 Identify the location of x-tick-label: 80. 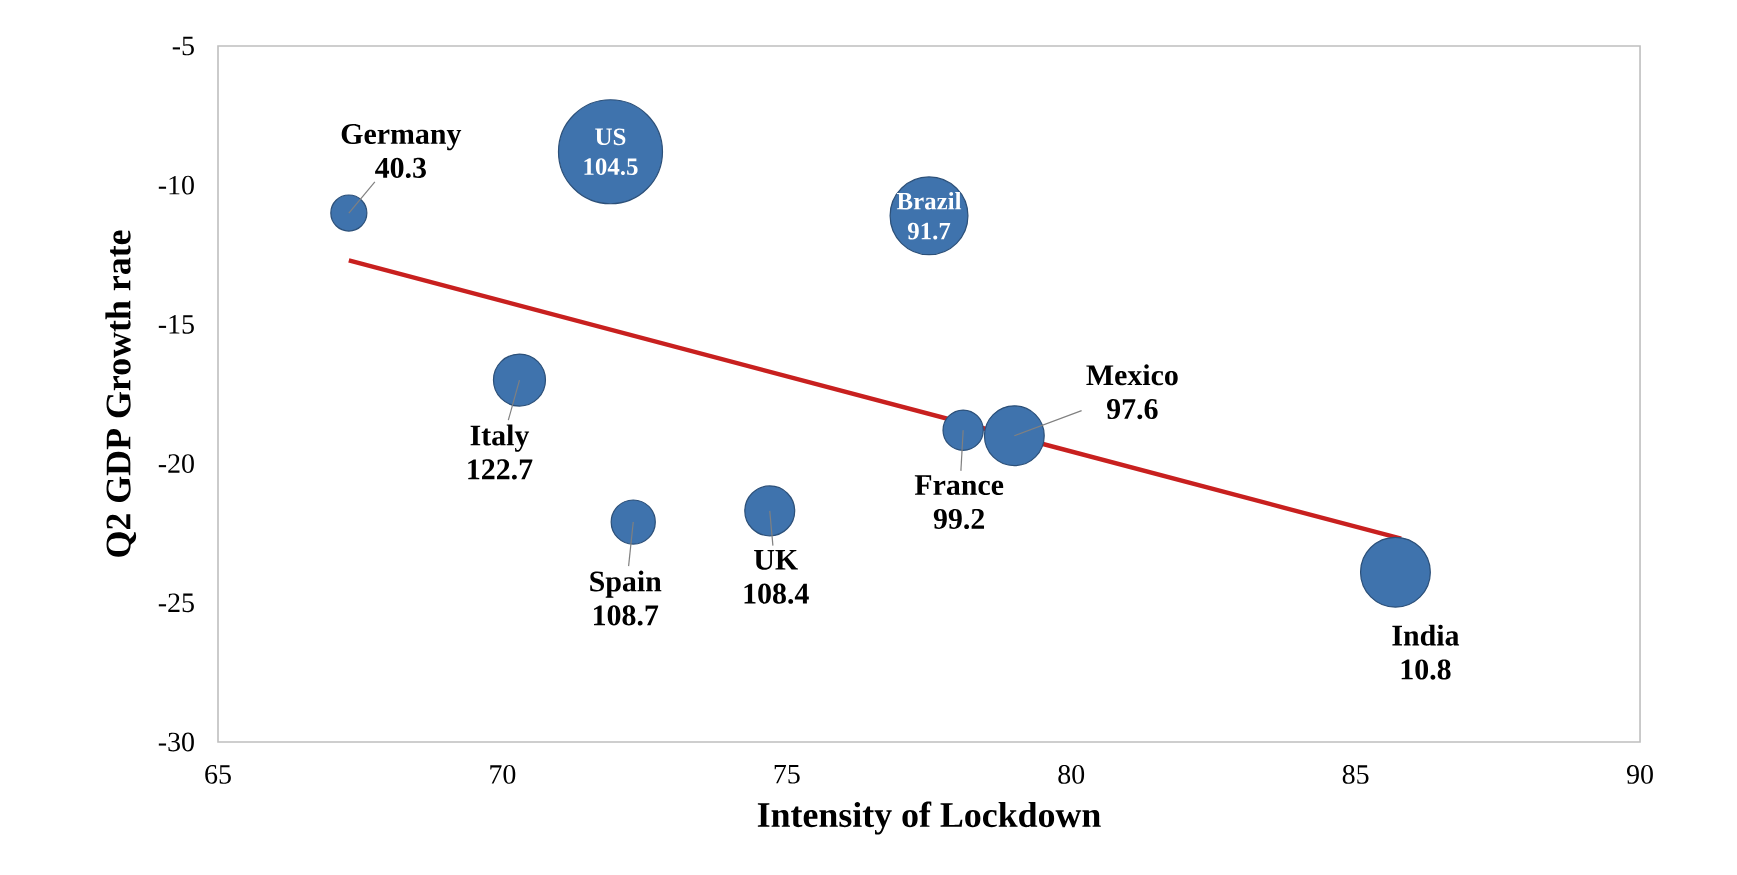
(1071, 774).